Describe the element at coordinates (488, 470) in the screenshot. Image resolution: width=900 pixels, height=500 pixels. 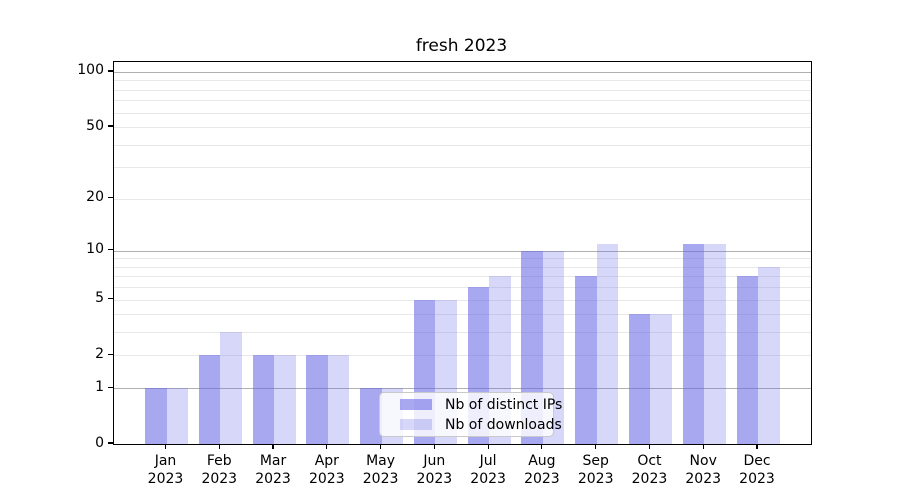
I see `x-tick-label-jul: Jul 2023` at that location.